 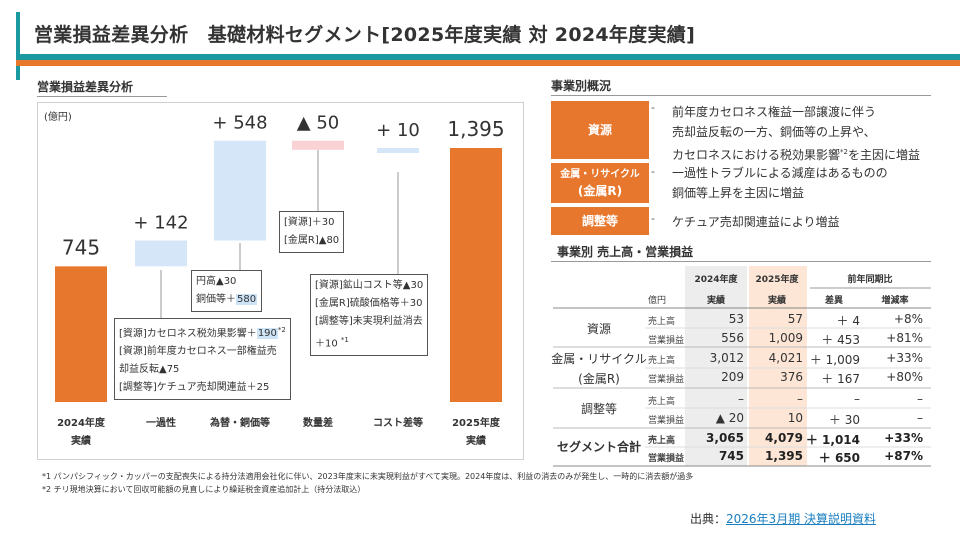 What do you see at coordinates (725, 438) in the screenshot?
I see `cell-2024-3-sales: 3,065` at bounding box center [725, 438].